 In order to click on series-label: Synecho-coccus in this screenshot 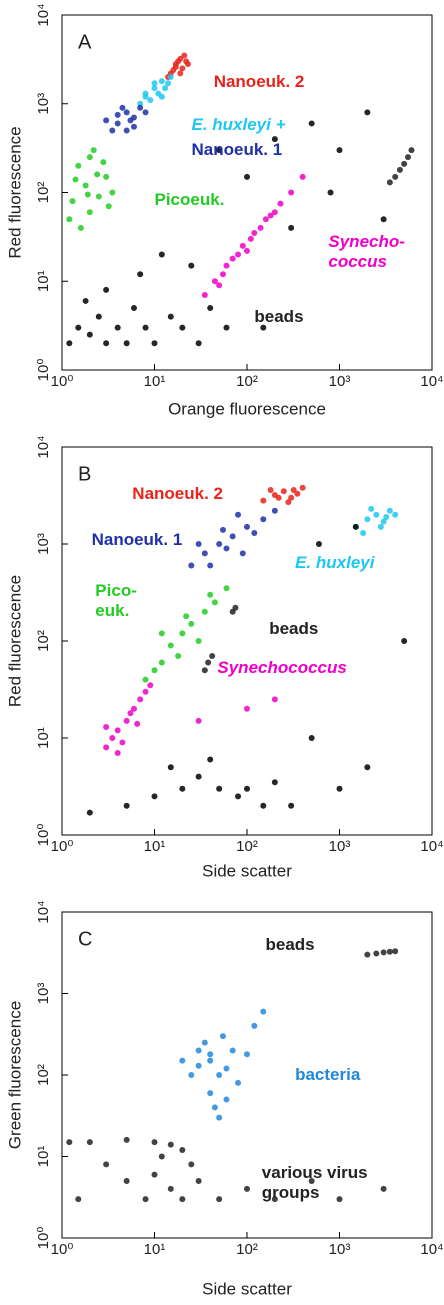, I will do `click(366, 252)`.